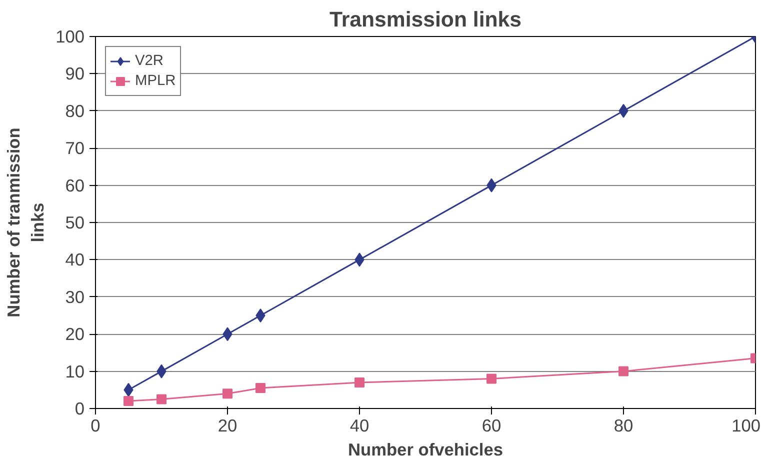  I want to click on legend-label: MPLR, so click(155, 81).